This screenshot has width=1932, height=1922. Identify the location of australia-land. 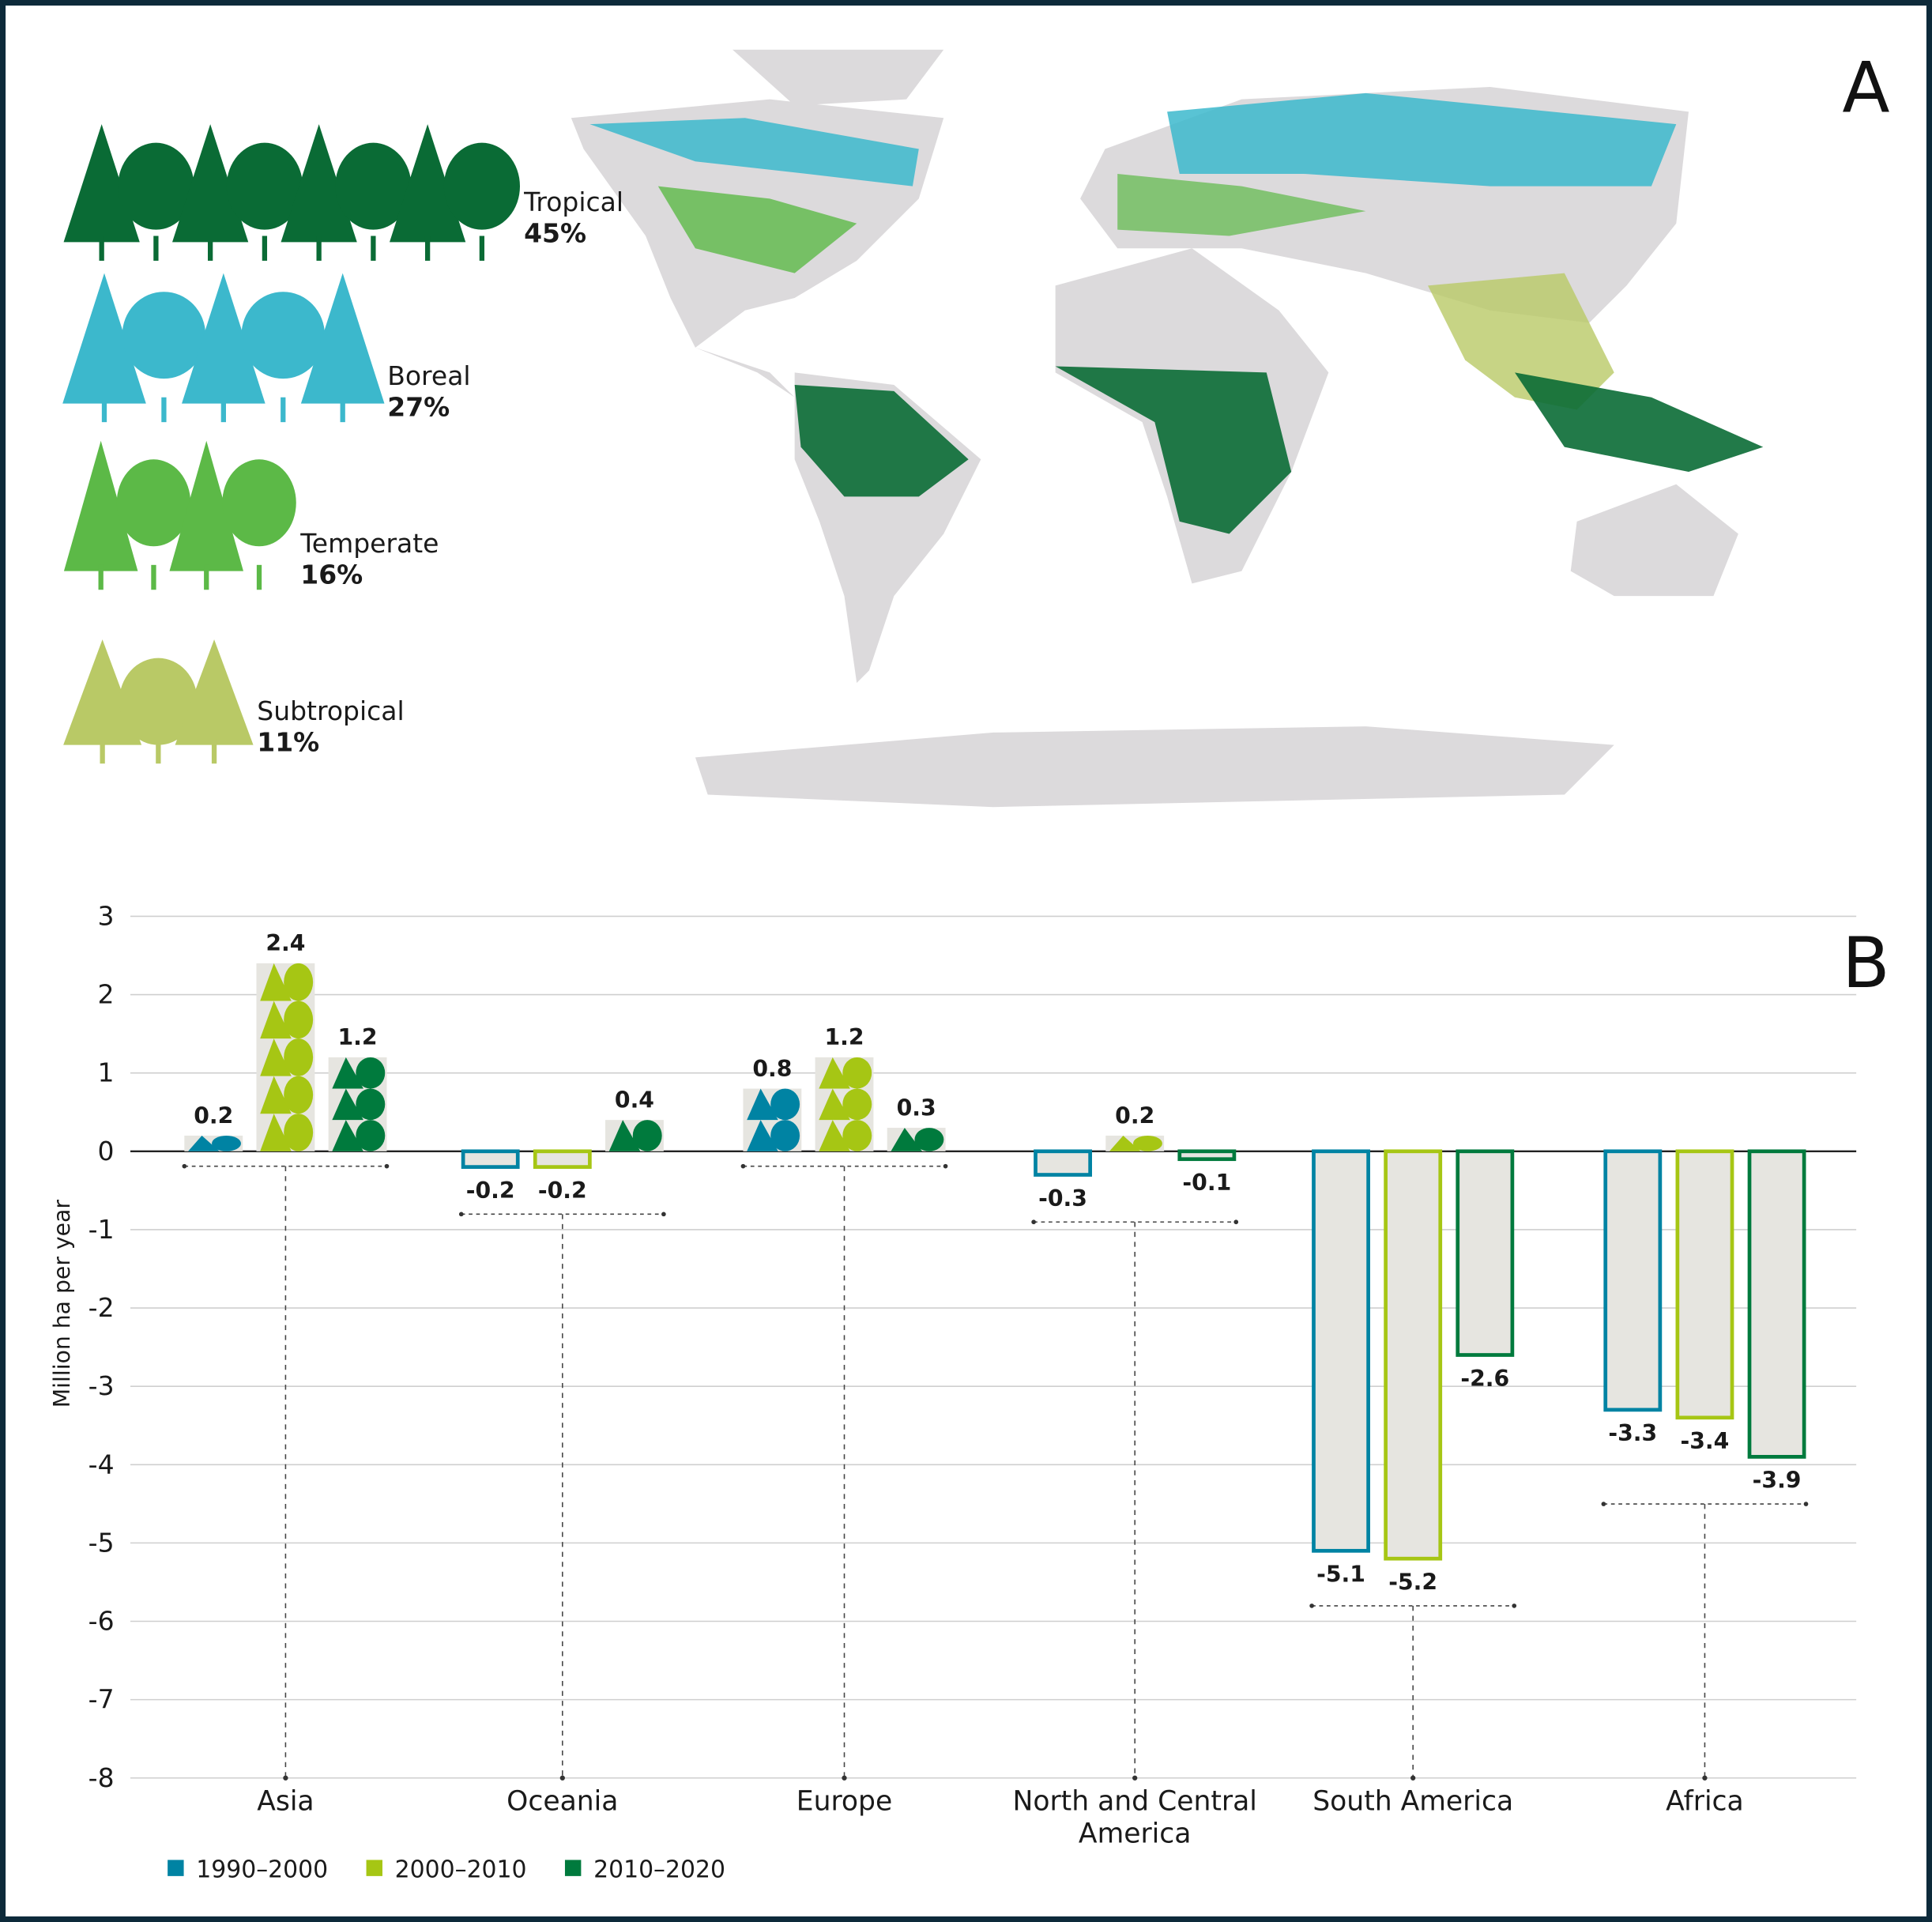
(1654, 540).